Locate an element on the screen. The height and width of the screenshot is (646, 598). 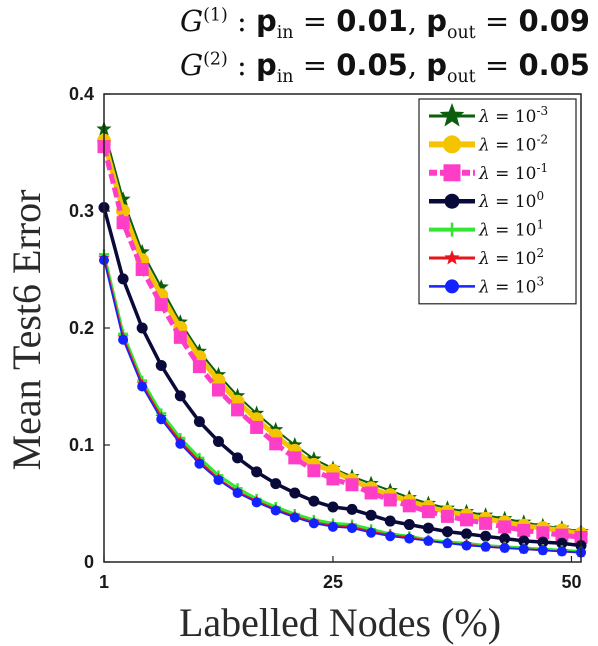
legend-label: λ = 101 is located at coordinates (511, 229).